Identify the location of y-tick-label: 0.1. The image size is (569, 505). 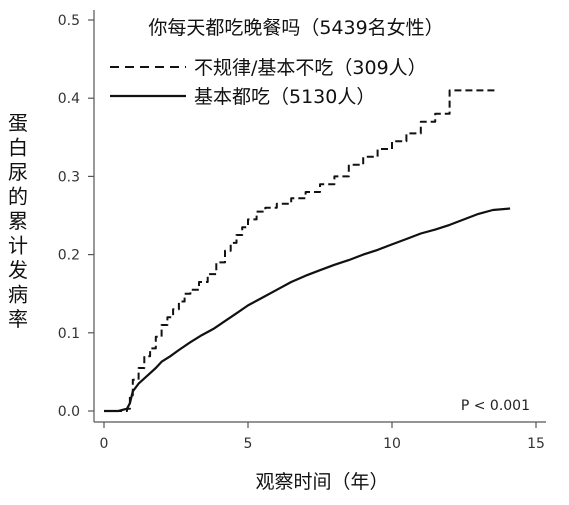
(69, 334).